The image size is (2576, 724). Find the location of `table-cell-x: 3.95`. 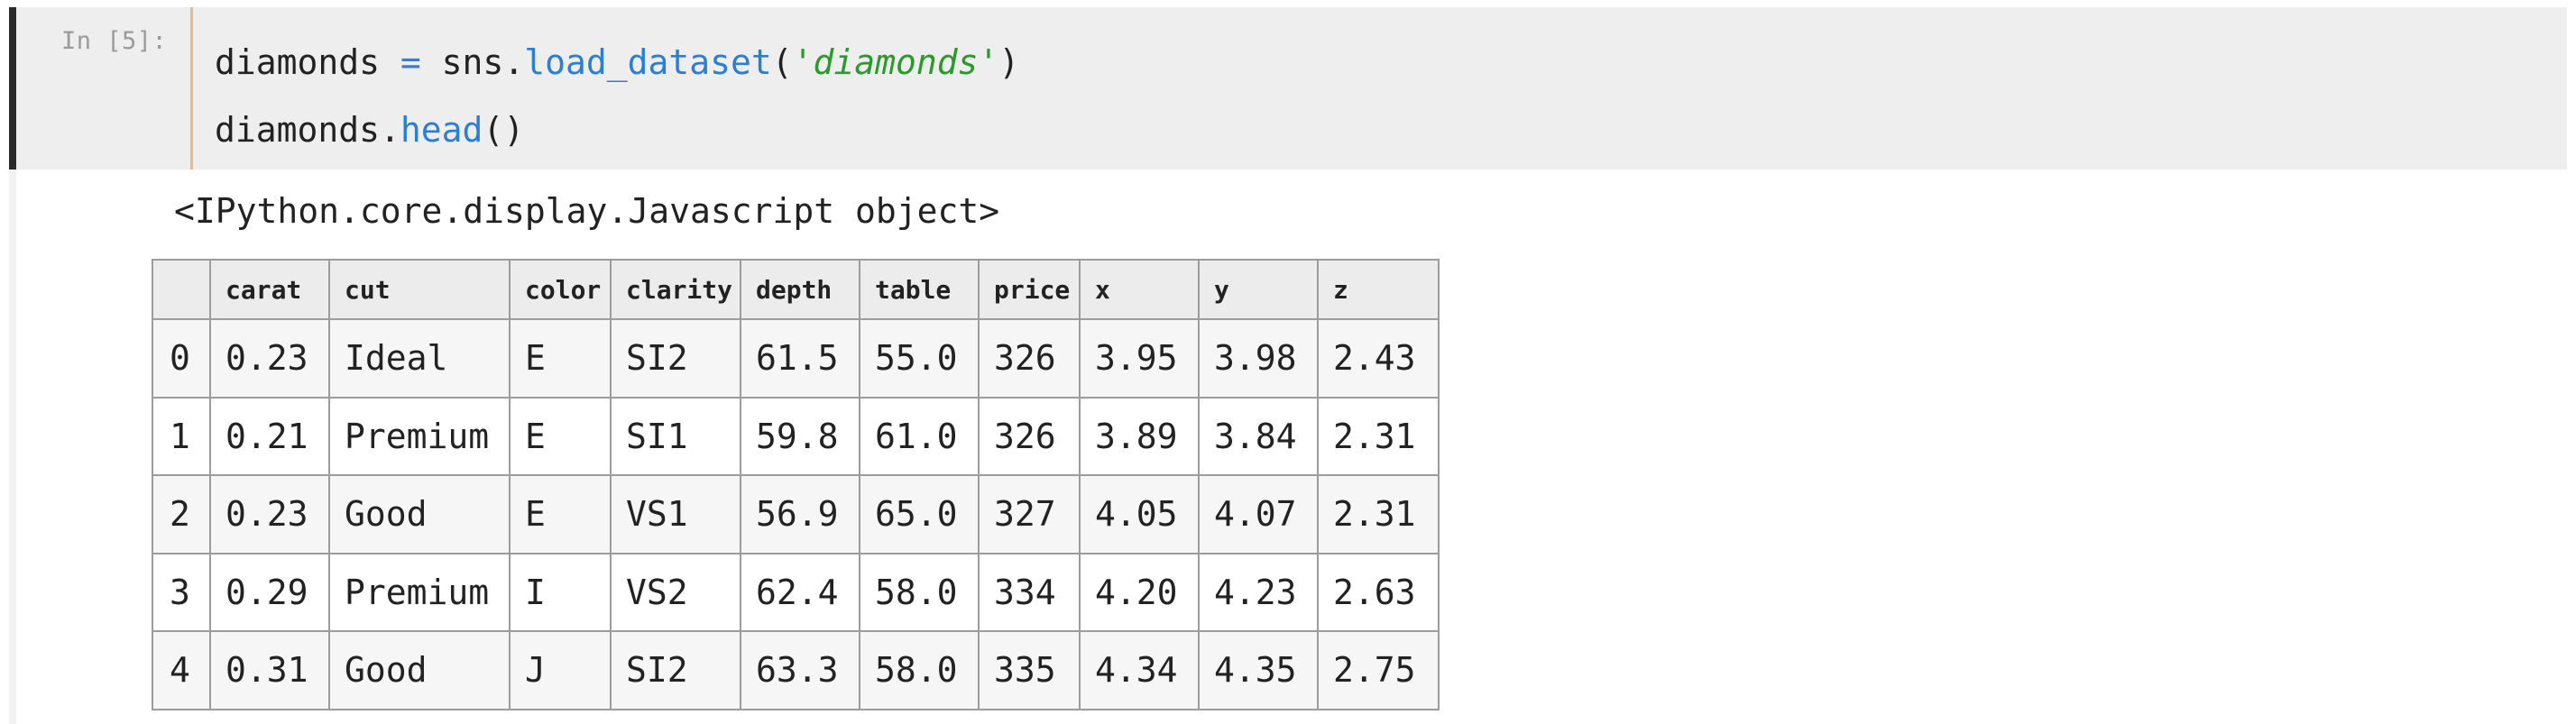

table-cell-x: 3.95 is located at coordinates (1139, 359).